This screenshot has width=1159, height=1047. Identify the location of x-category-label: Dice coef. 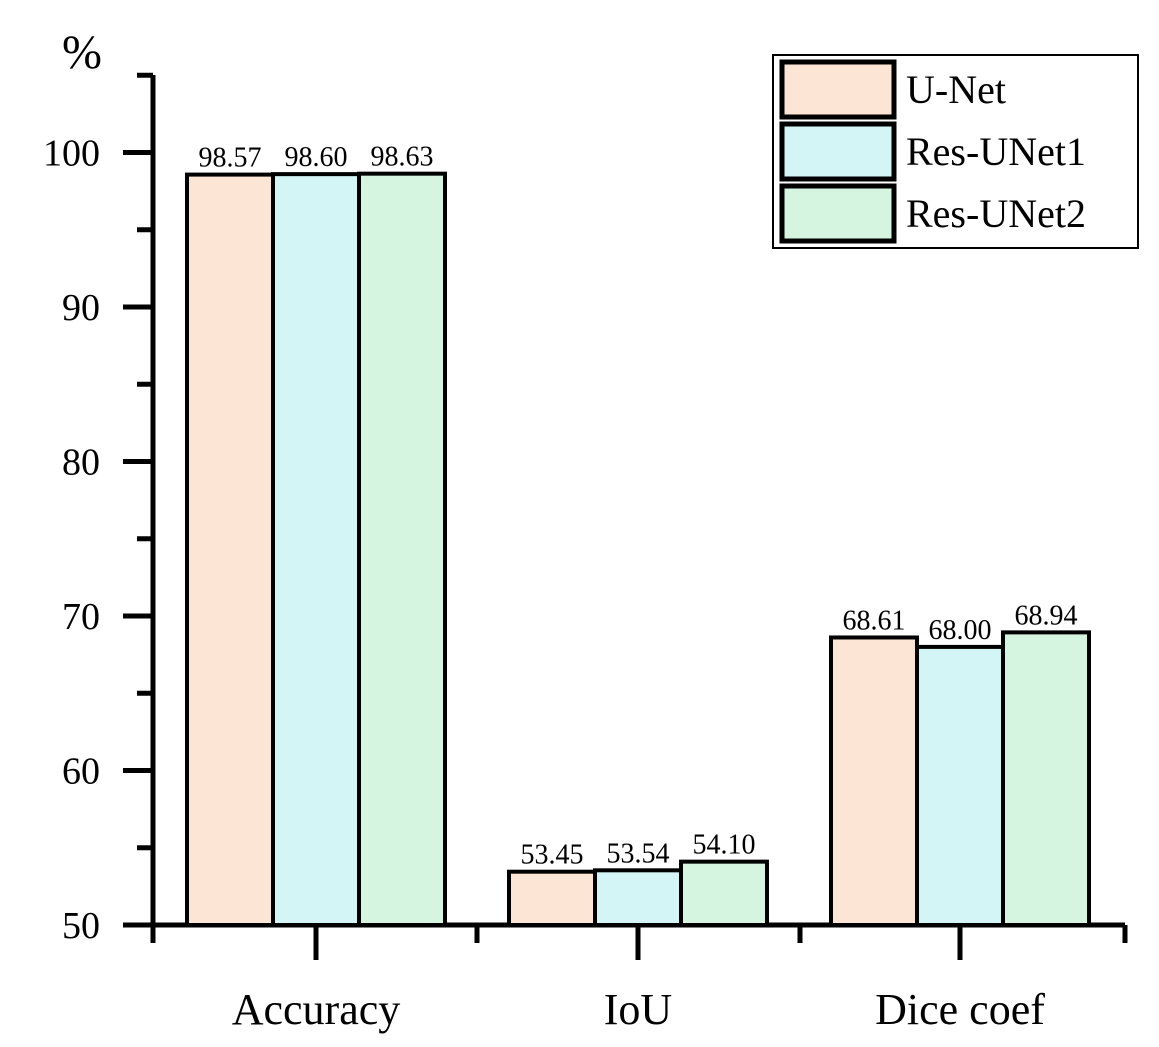
(960, 1009).